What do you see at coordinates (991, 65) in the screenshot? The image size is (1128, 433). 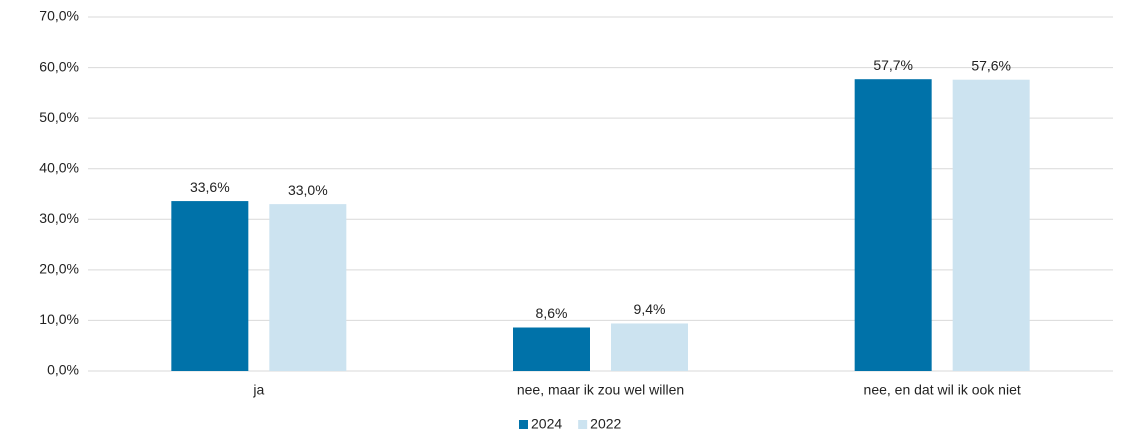 I see `value-label: 57,6%` at bounding box center [991, 65].